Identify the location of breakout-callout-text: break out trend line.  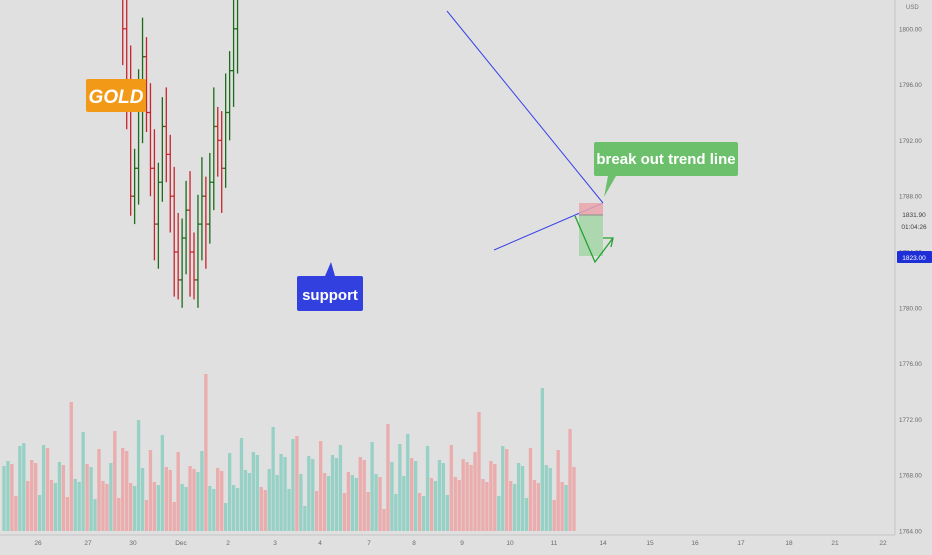
(665, 159).